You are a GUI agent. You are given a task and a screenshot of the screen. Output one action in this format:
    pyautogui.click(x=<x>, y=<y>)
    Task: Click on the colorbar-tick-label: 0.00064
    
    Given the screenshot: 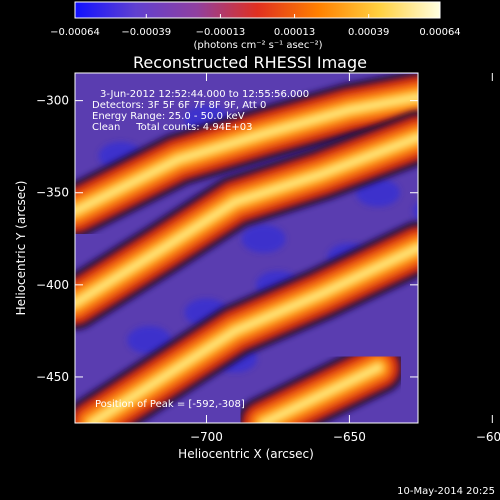 What is the action you would take?
    pyautogui.click(x=439, y=32)
    